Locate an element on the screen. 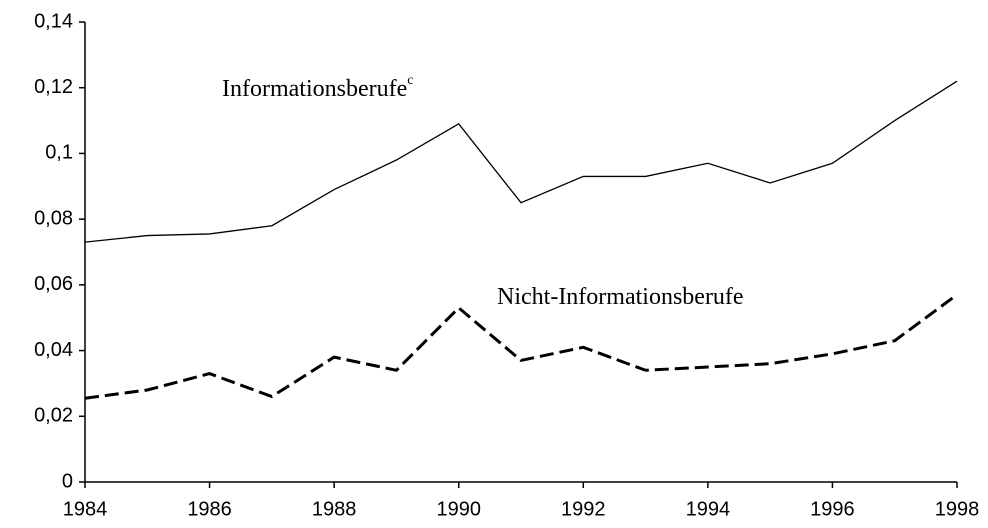 The width and height of the screenshot is (988, 528). y-tick-label: 0,14 is located at coordinates (53, 21).